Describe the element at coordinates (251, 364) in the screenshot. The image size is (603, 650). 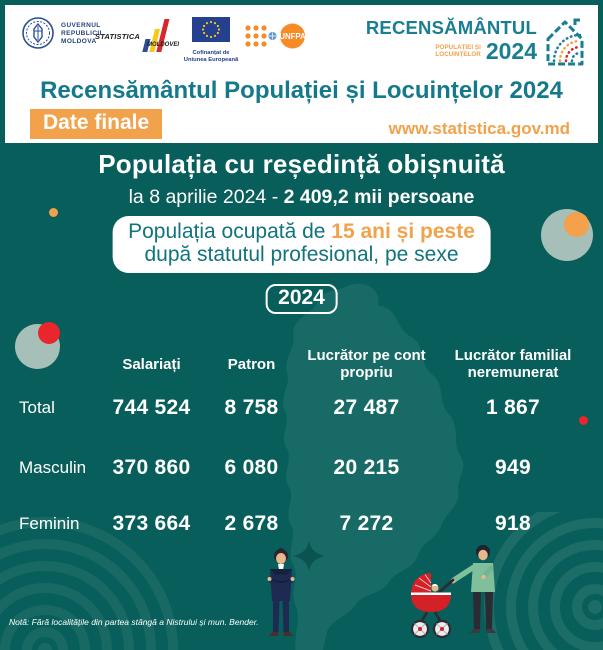
I see `column-header-patron: Patron` at that location.